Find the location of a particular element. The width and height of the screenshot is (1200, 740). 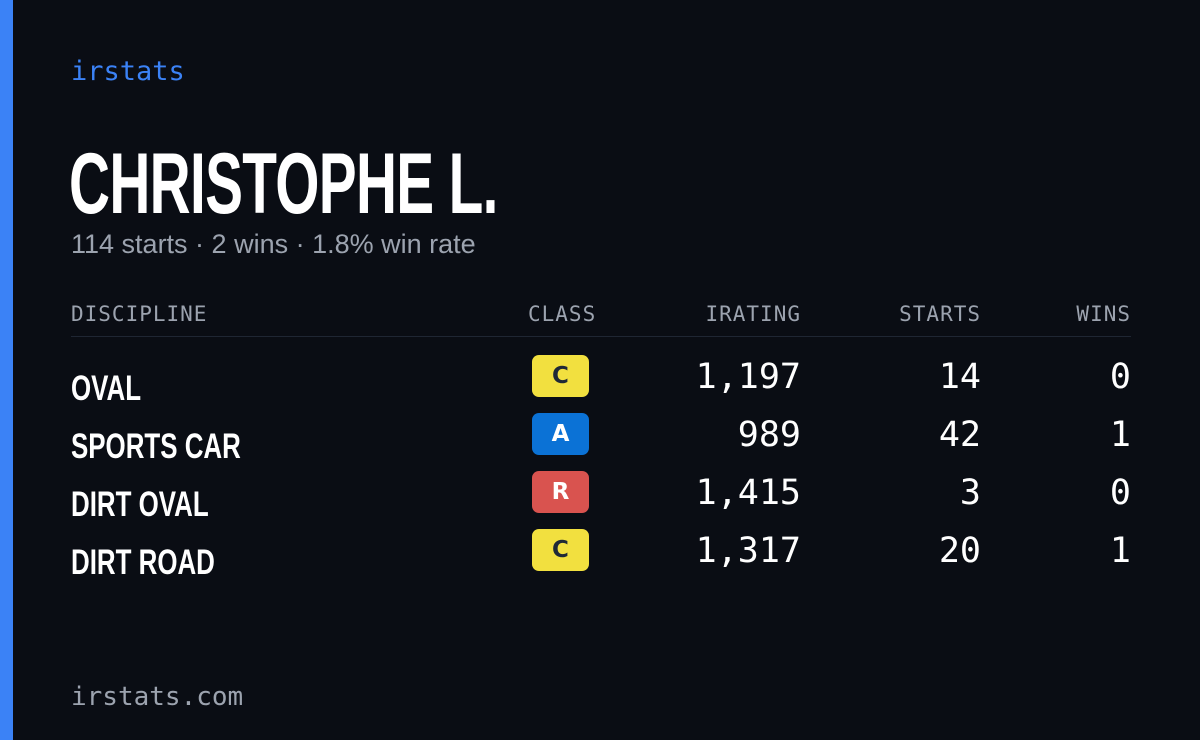

brand-logo: irstats is located at coordinates (128, 71).